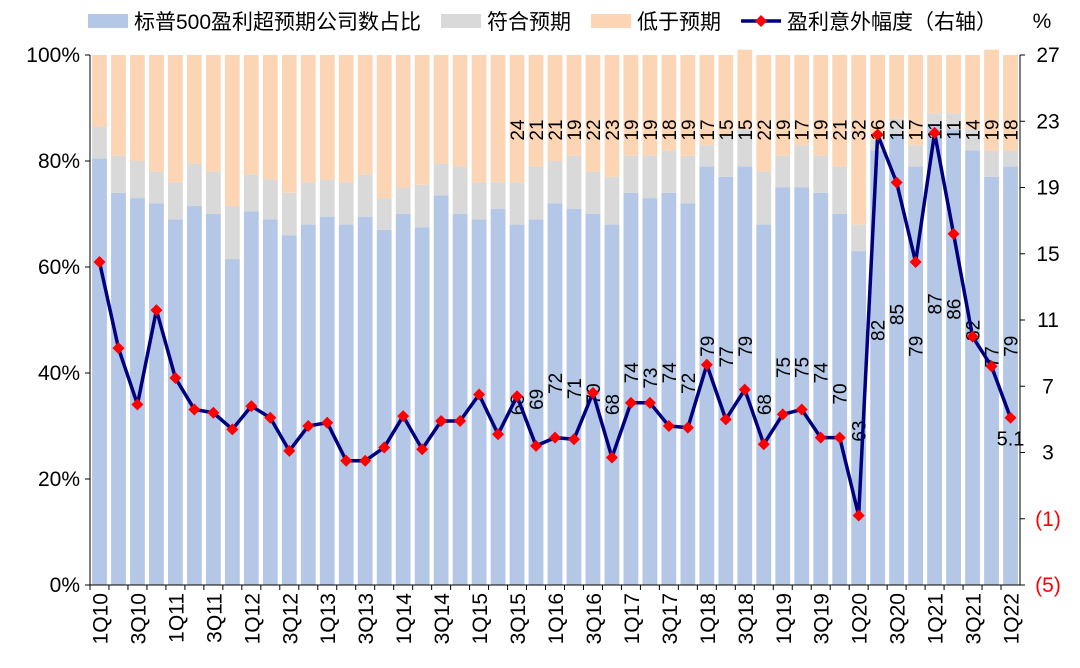  What do you see at coordinates (764, 198) in the screenshot?
I see `bar-1-4Q18` at bounding box center [764, 198].